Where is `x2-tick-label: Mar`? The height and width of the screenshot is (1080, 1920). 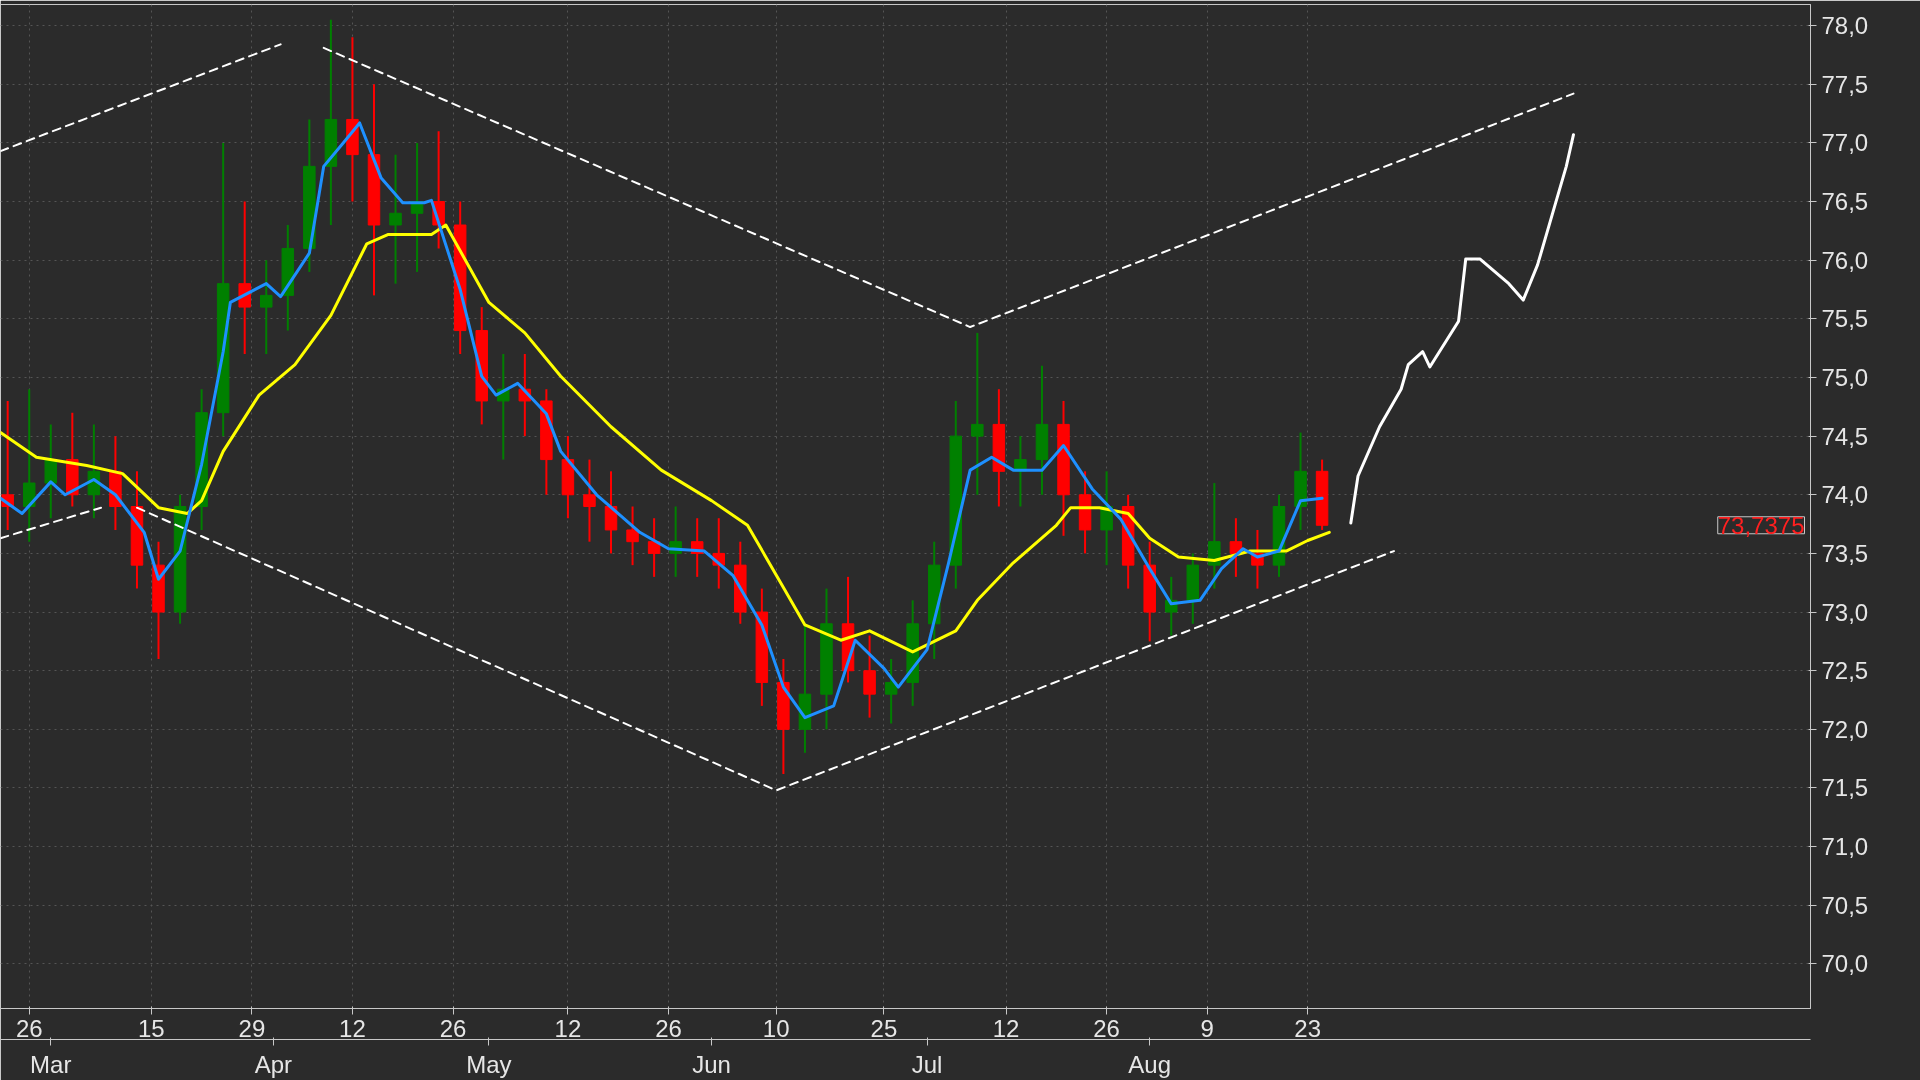 x2-tick-label: Mar is located at coordinates (51, 1064).